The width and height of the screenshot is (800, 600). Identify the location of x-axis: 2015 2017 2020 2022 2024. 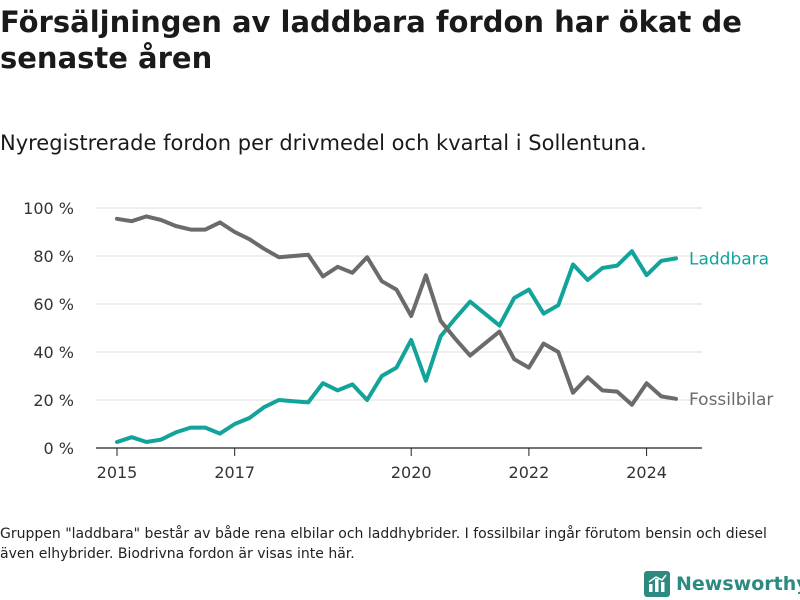
(399, 464).